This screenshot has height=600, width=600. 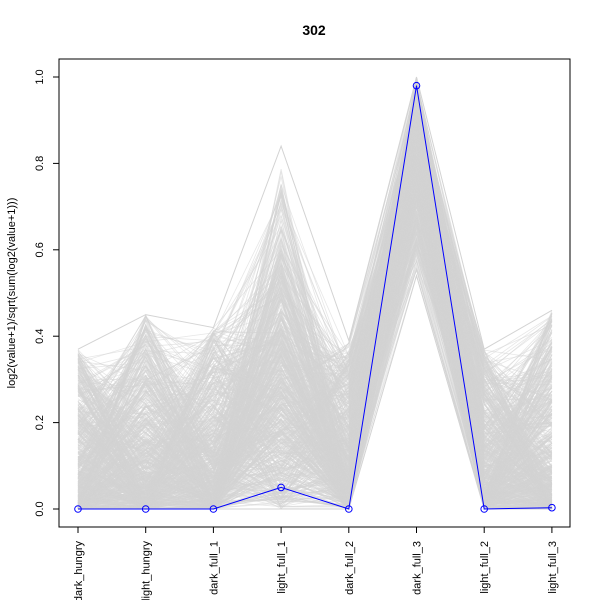 I want to click on y-tick-label: 0.2, so click(x=40, y=422).